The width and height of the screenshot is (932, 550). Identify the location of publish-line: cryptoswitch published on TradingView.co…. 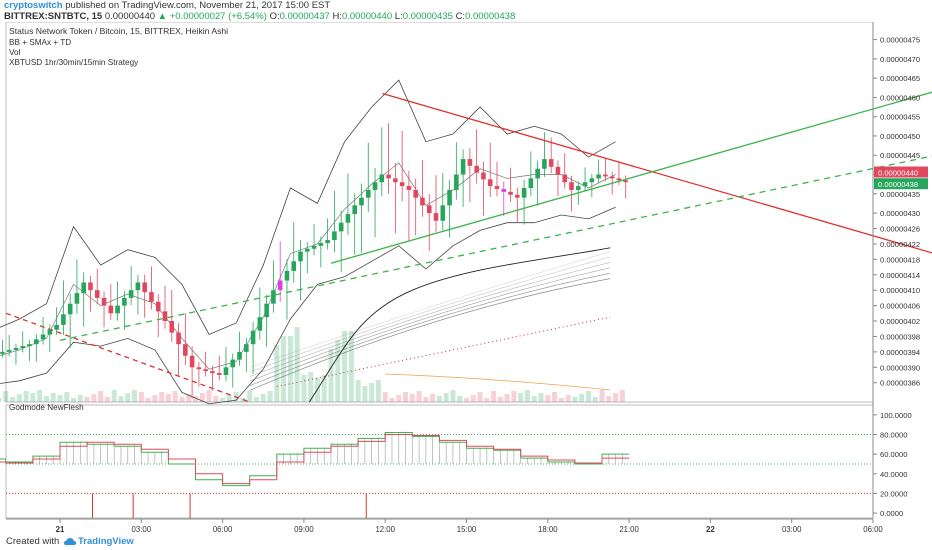
(167, 5).